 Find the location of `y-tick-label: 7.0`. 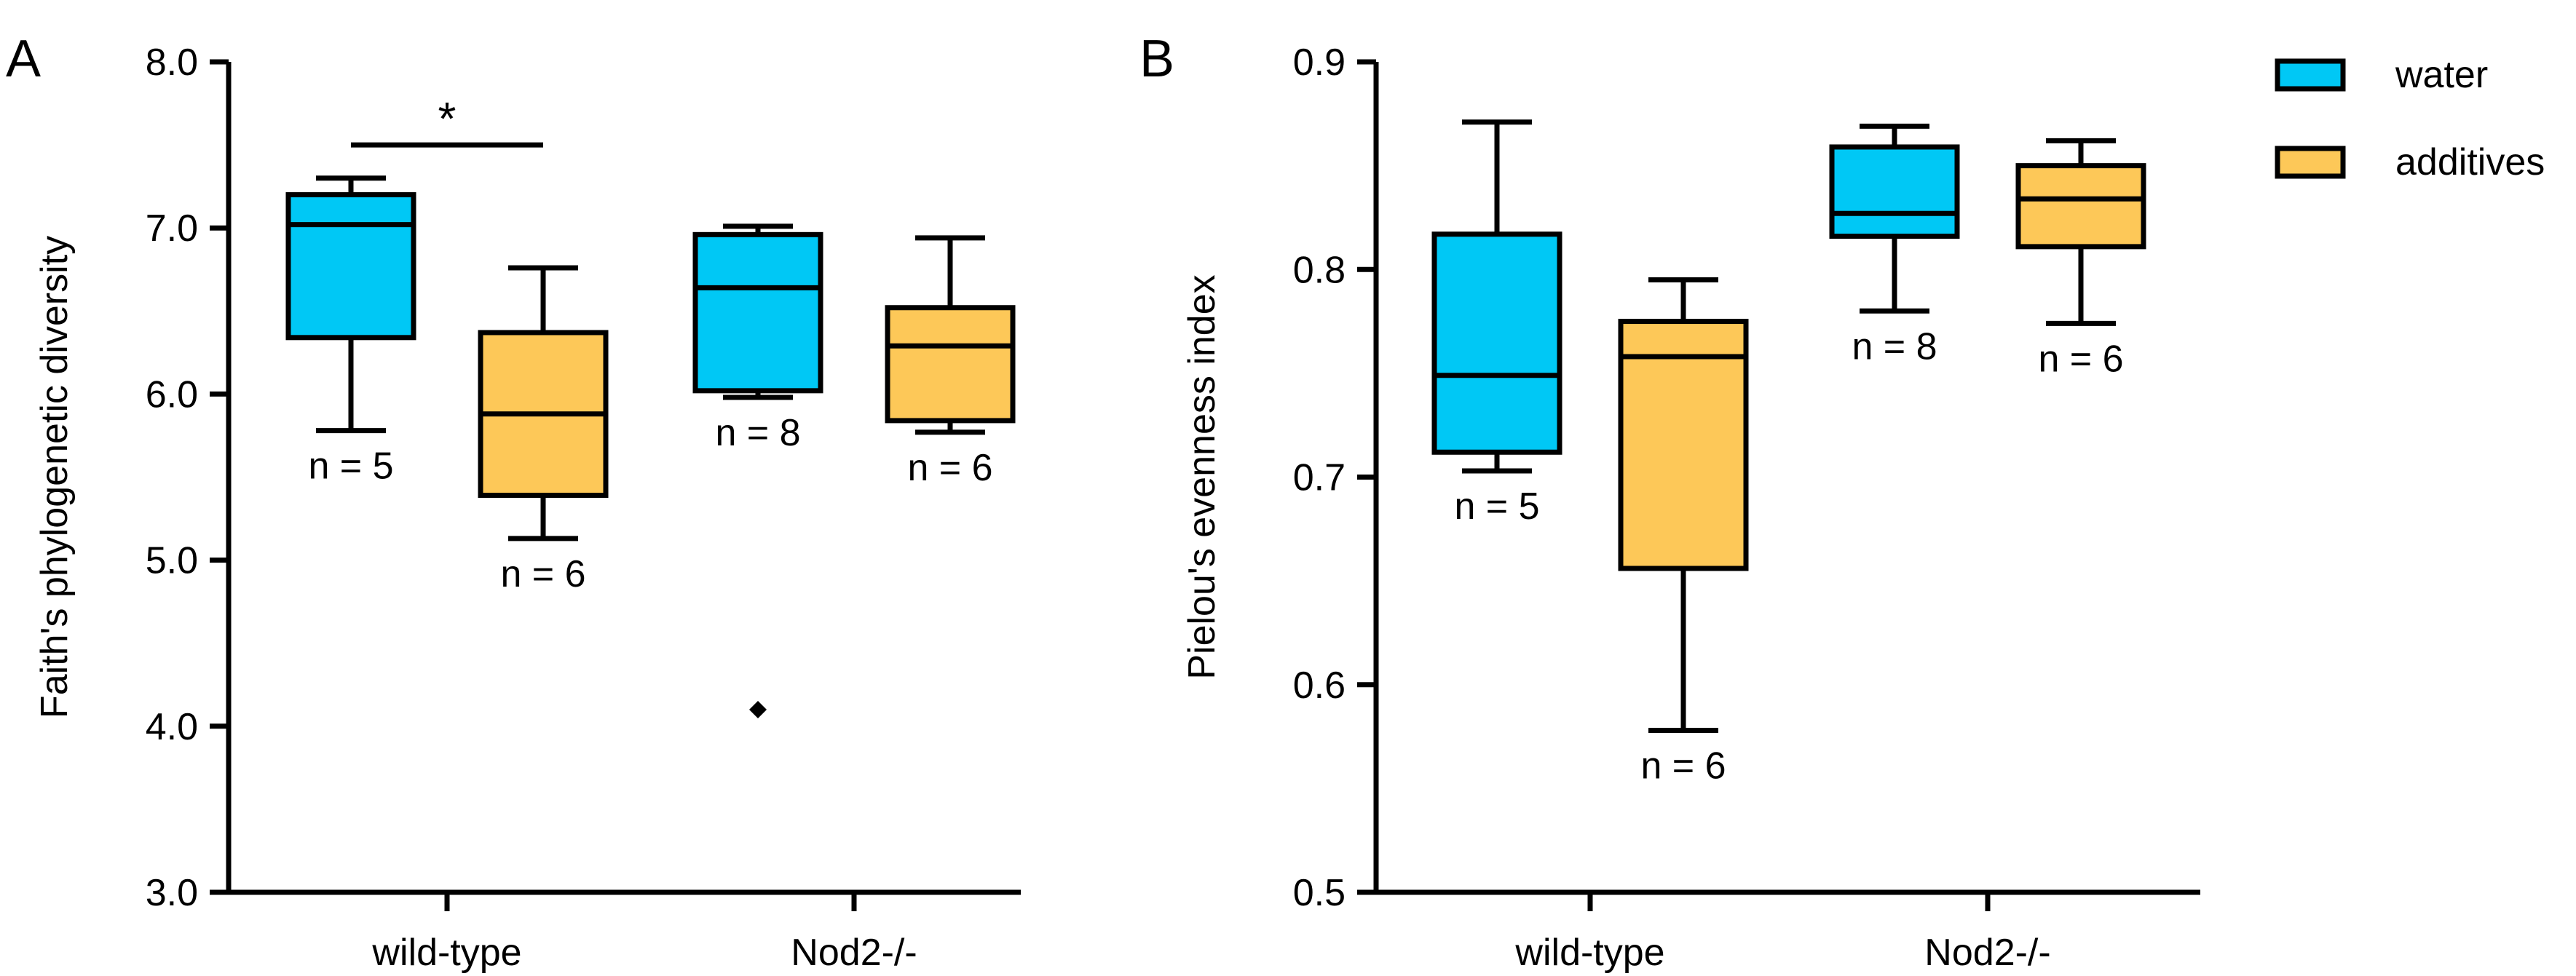

y-tick-label: 7.0 is located at coordinates (172, 228).